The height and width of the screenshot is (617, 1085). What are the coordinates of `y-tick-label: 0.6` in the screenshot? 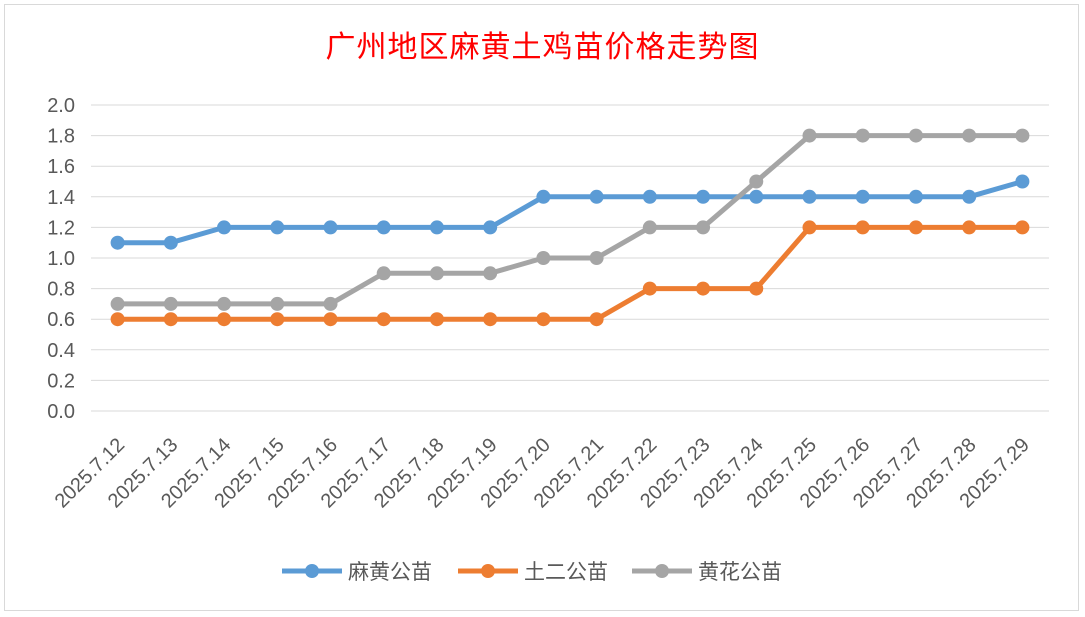 It's located at (61, 320).